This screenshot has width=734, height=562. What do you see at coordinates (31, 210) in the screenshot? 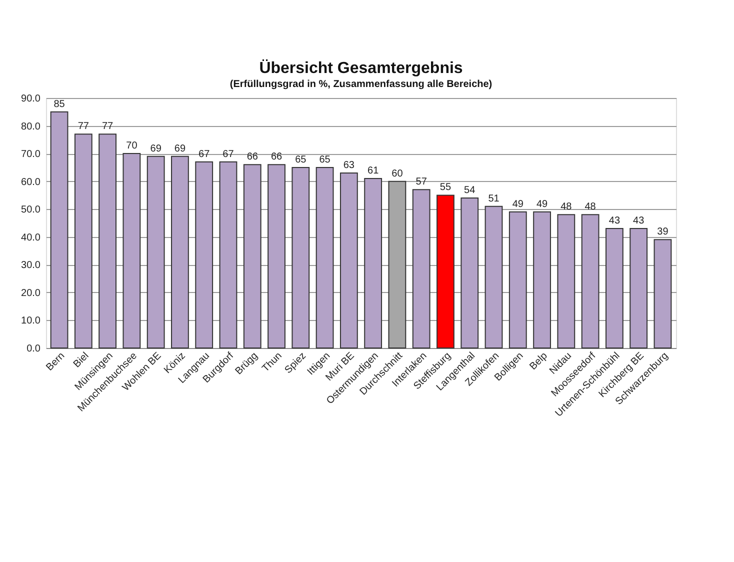
I see `y-tick-label: 50.0` at bounding box center [31, 210].